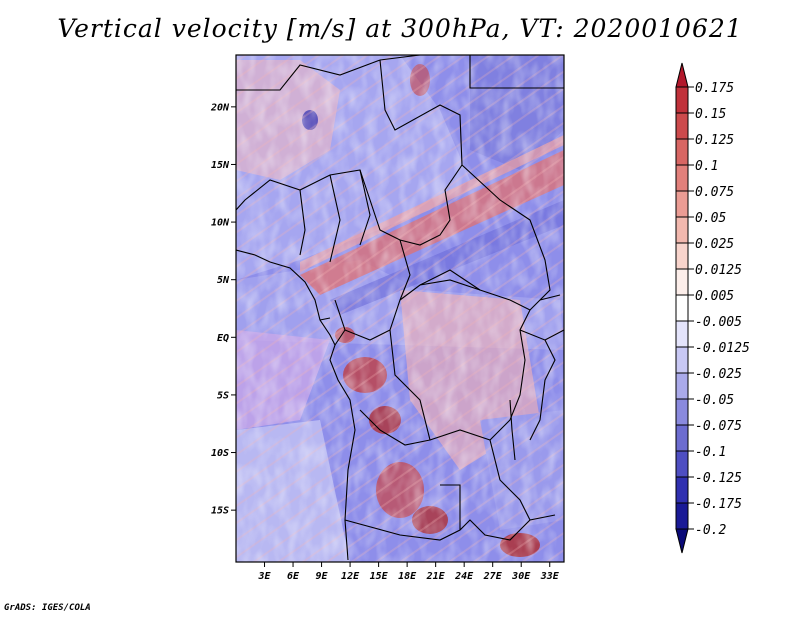  Describe the element at coordinates (714, 400) in the screenshot. I see `colorbar-label: -0.05` at that location.